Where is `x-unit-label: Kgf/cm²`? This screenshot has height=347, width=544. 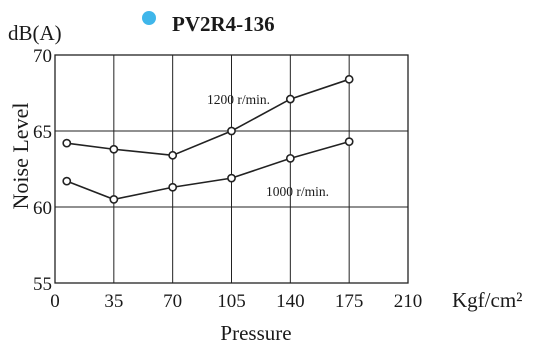 x-unit-label: Kgf/cm² is located at coordinates (487, 300).